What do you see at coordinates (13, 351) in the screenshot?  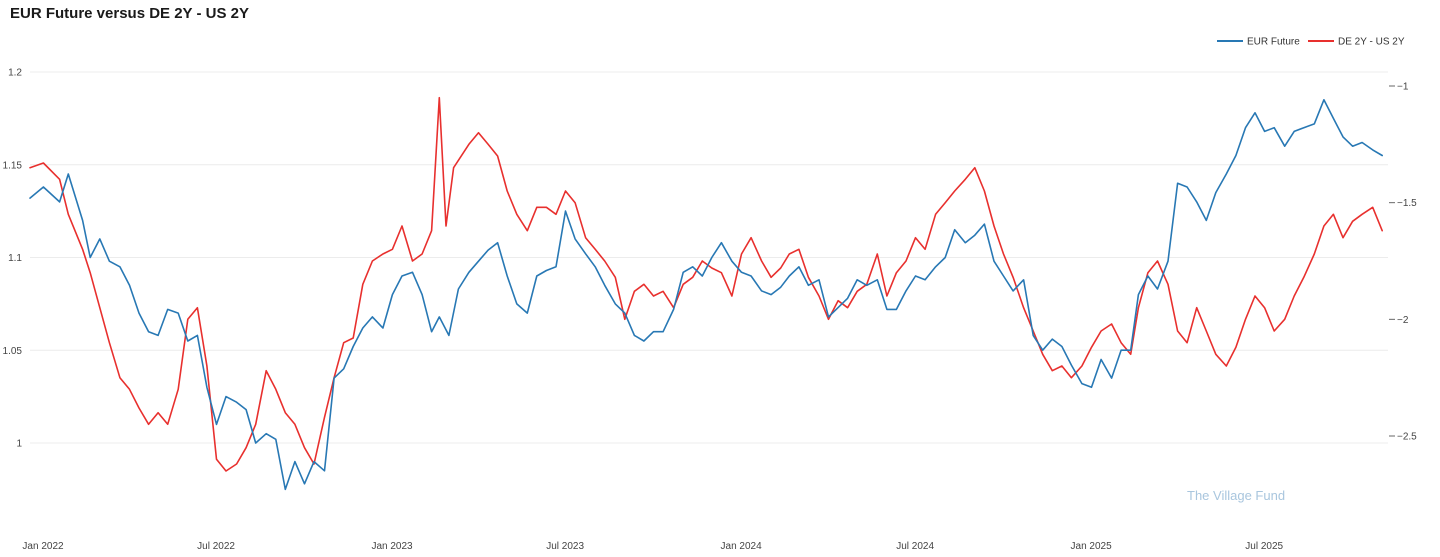 I see `left-tick-label: 1.05` at bounding box center [13, 351].